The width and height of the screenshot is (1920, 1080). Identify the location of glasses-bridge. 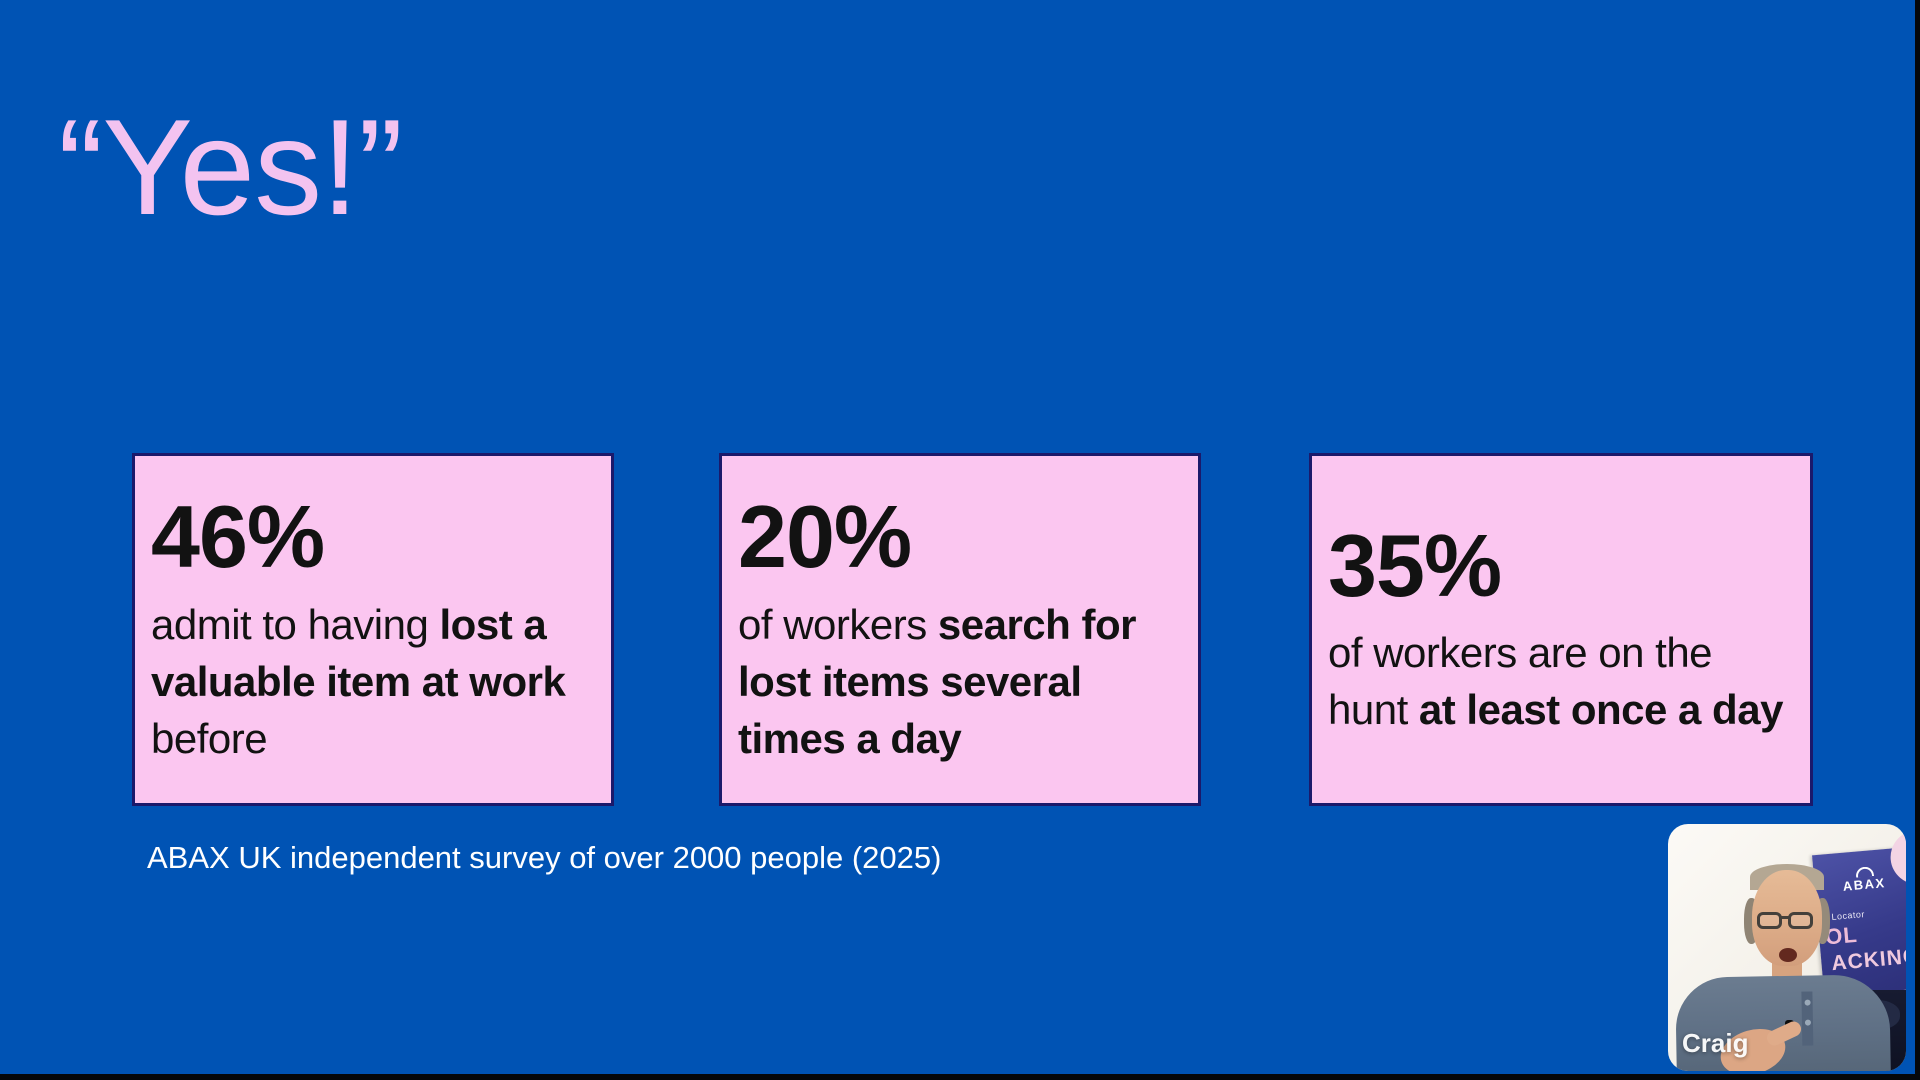
(1785, 917).